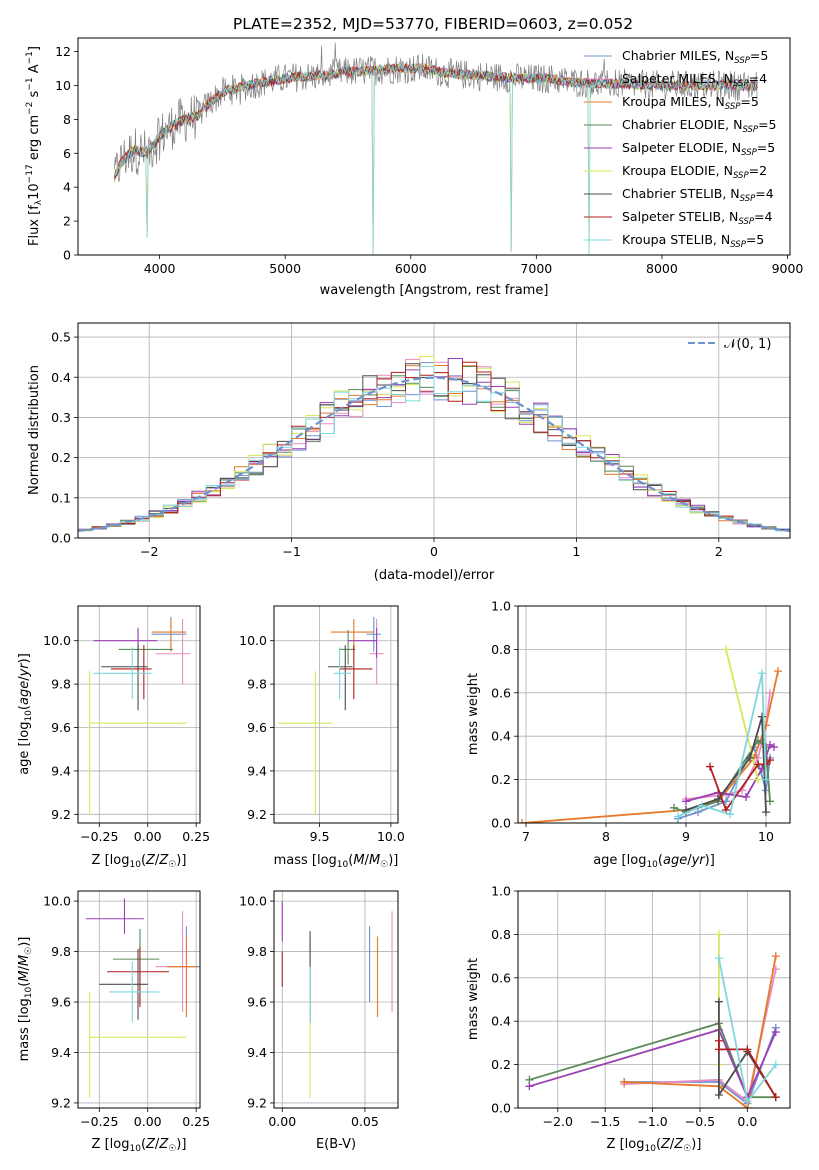 This screenshot has width=819, height=1170. I want to click on residuals-xtick-label-0: −2, so click(149, 551).